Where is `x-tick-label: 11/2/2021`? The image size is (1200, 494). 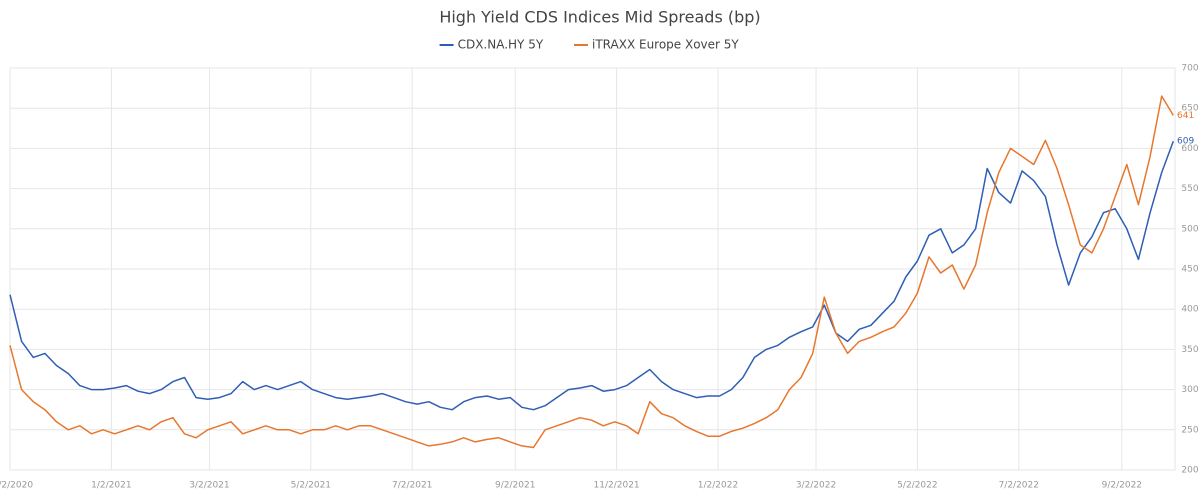 x-tick-label: 11/2/2021 is located at coordinates (617, 486).